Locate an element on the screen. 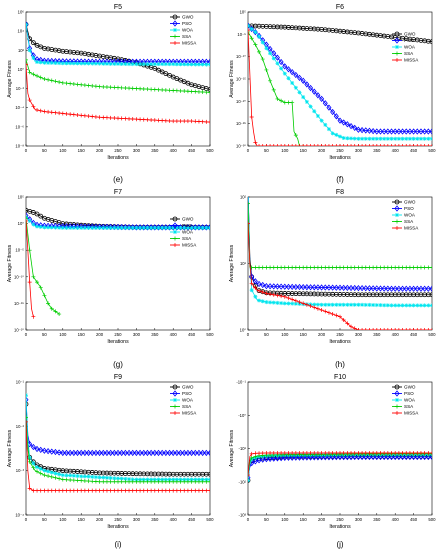 The image size is (443, 550). x-tick-label: 0 is located at coordinates (248, 150).